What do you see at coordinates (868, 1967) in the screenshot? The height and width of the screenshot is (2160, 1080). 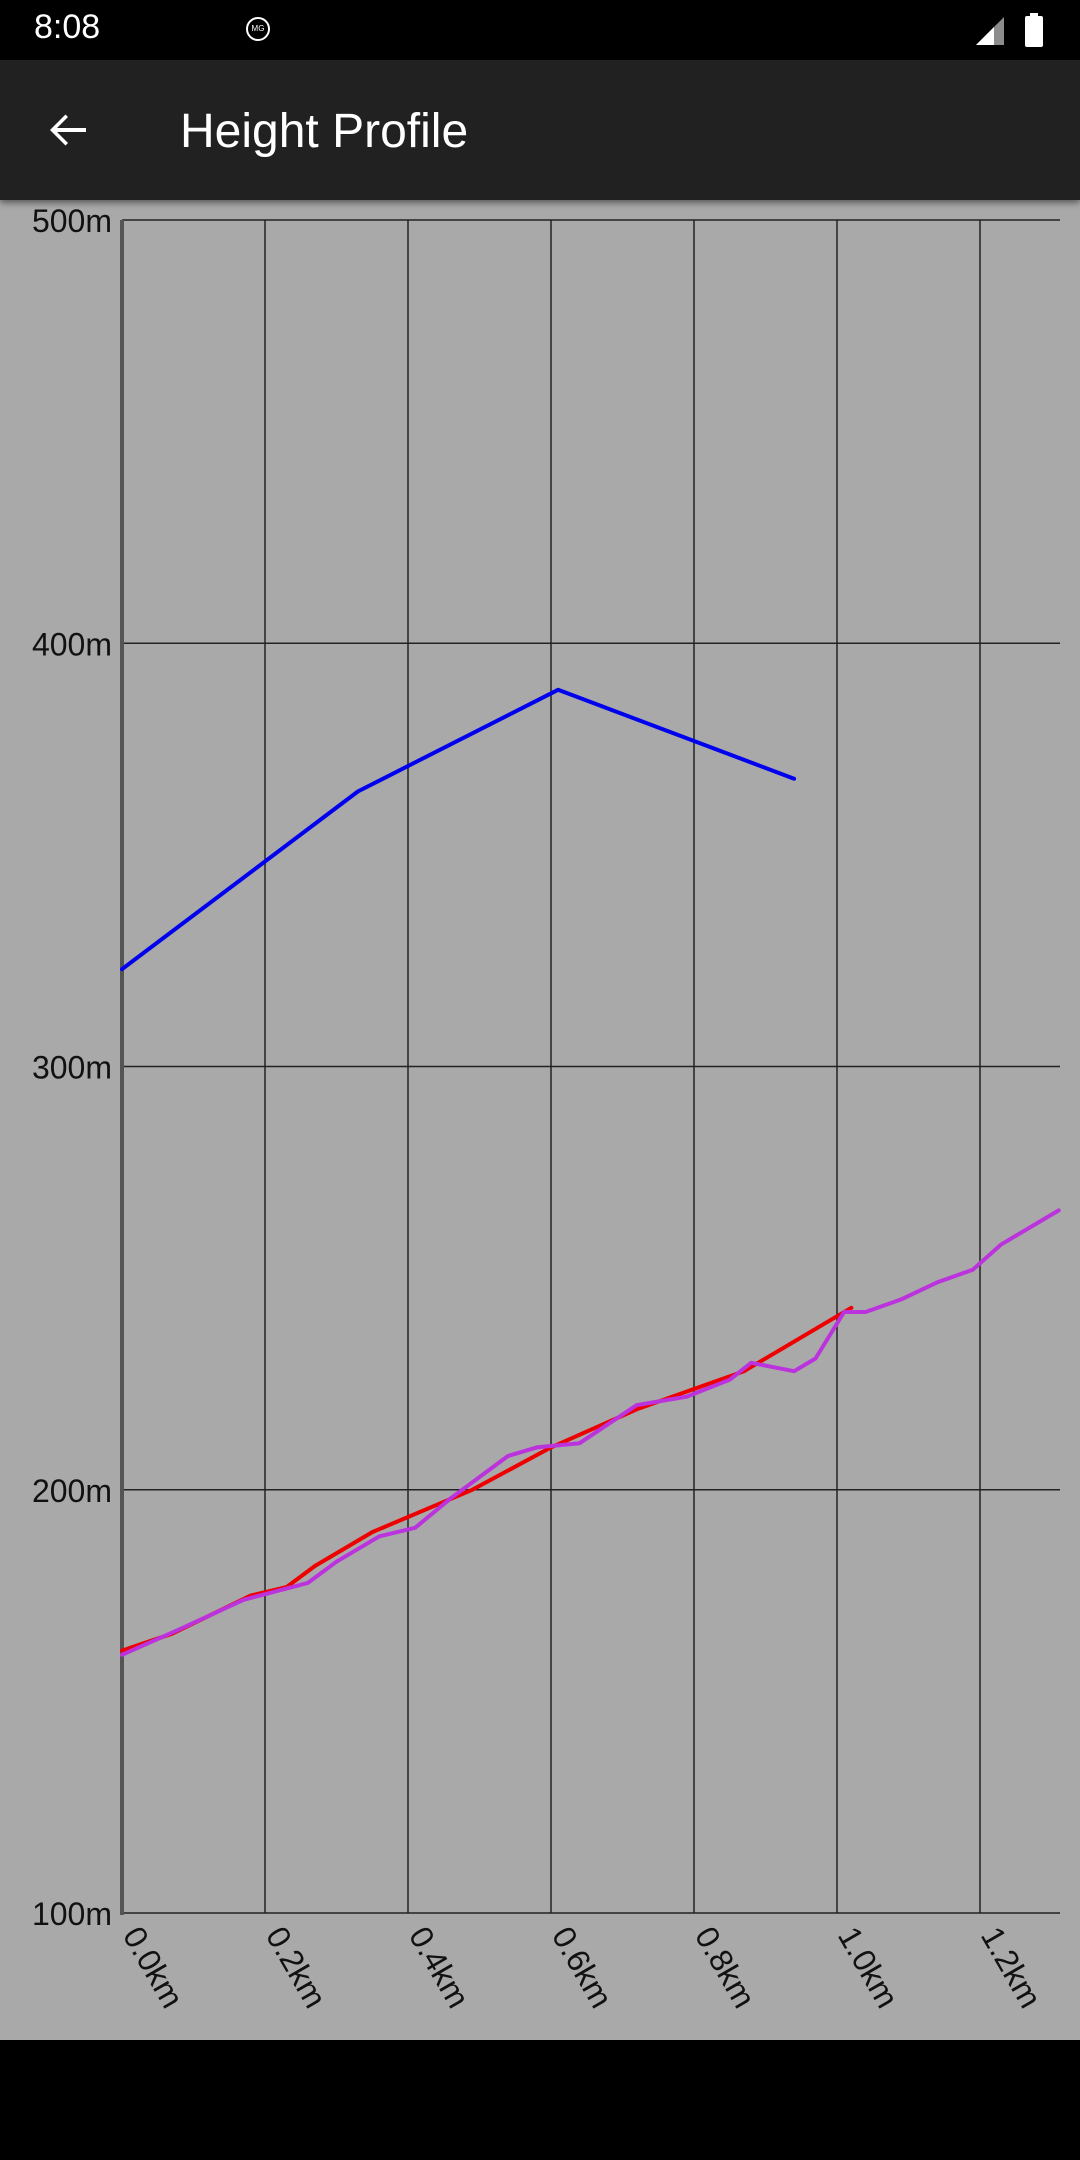 I see `x-tick-label: 1.0km` at bounding box center [868, 1967].